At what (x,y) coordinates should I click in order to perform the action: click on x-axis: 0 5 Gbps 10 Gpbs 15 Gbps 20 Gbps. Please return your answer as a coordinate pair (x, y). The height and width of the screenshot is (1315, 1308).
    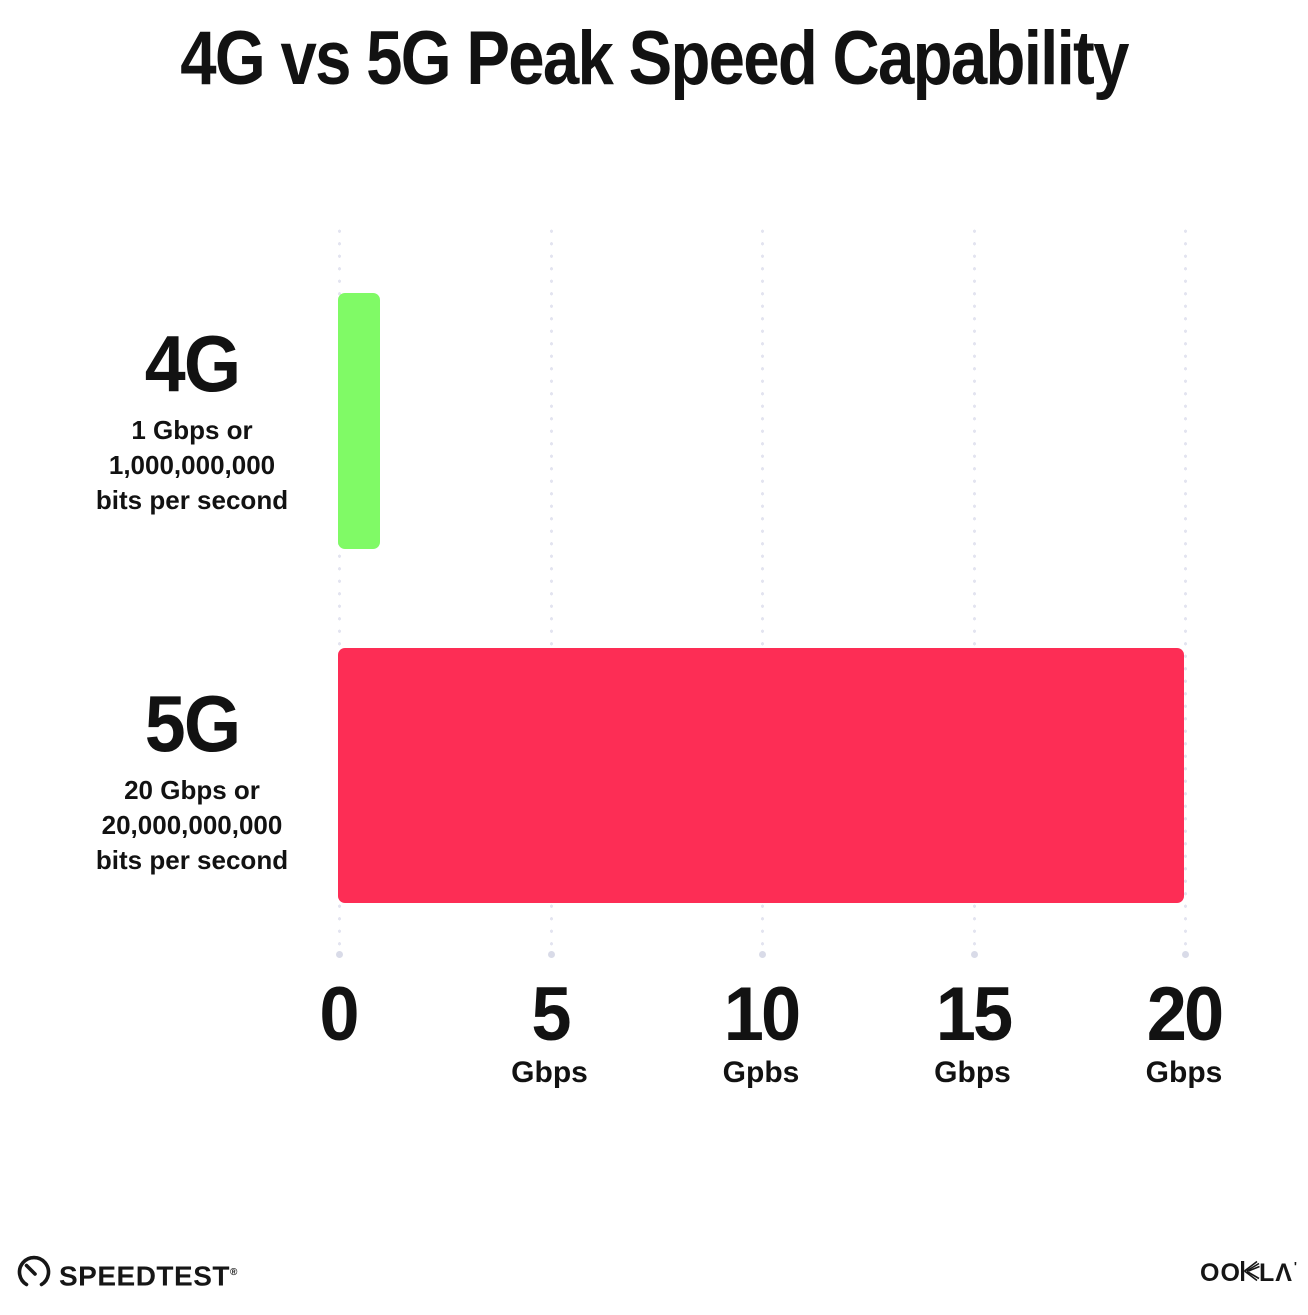
    Looking at the image, I should click on (771, 1040).